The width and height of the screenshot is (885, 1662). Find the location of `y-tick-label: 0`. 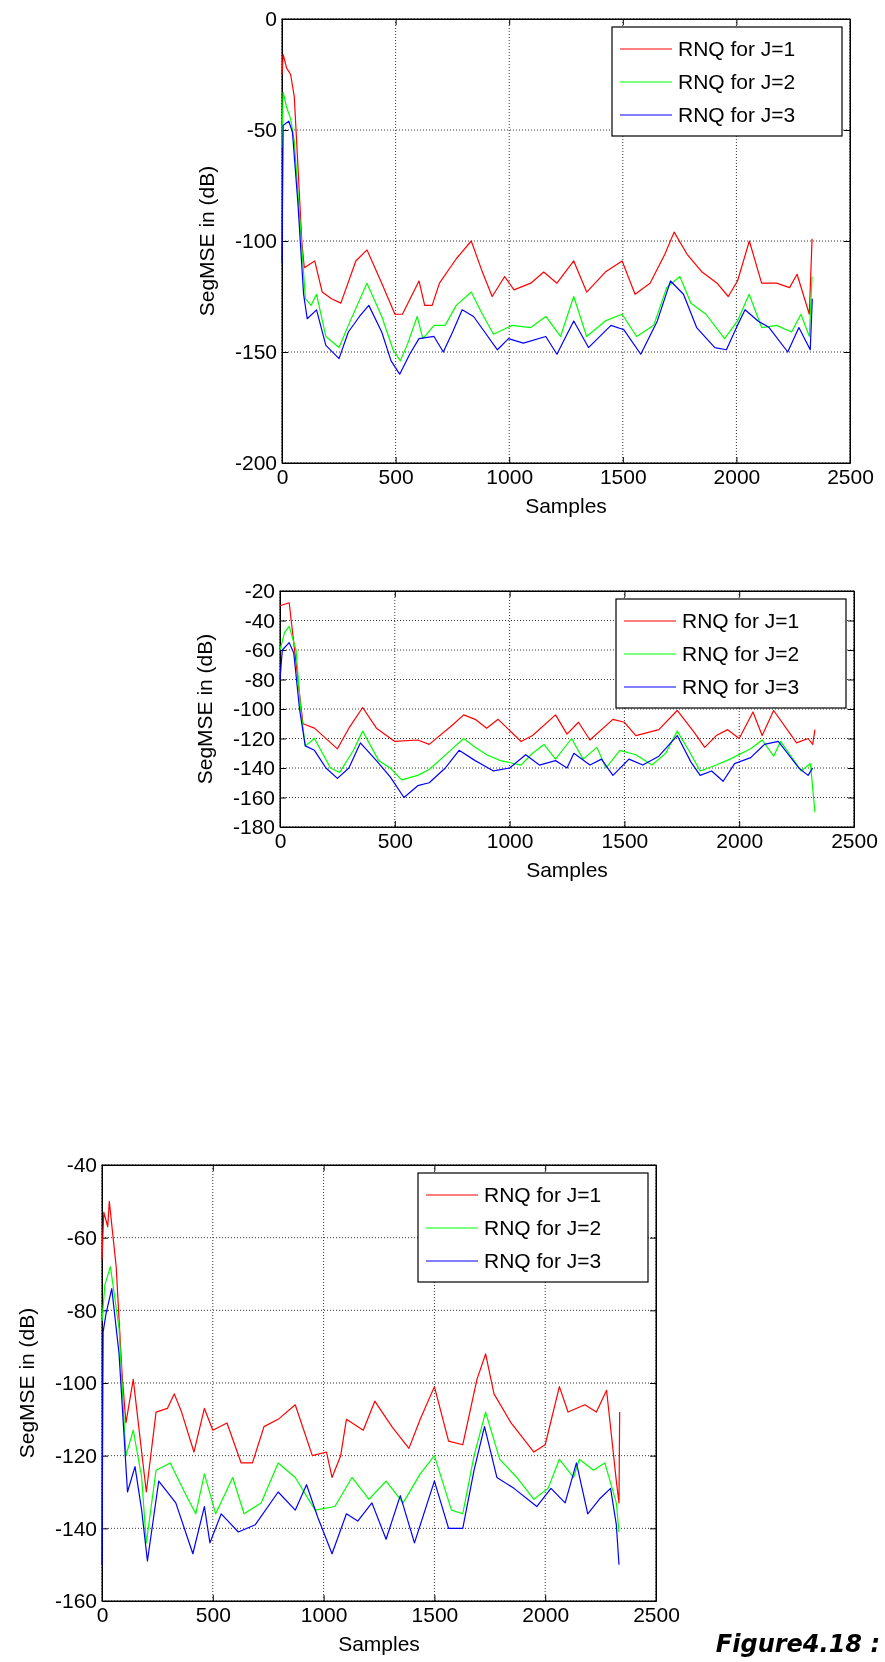

y-tick-label: 0 is located at coordinates (271, 19).